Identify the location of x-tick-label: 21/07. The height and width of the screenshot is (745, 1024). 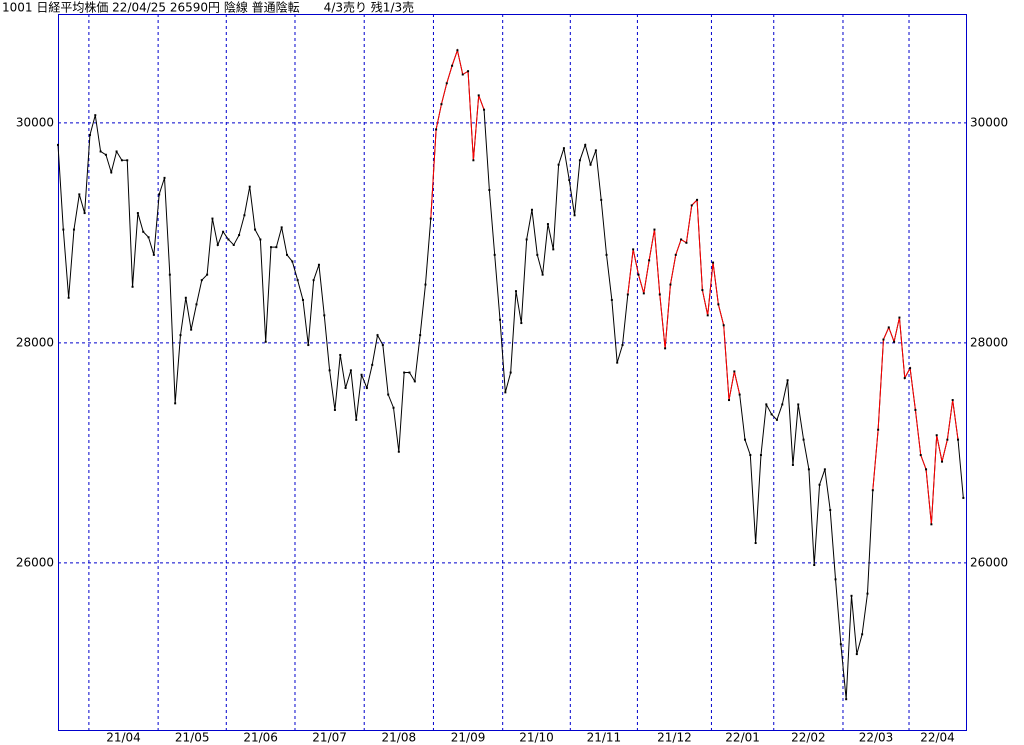
(329, 738).